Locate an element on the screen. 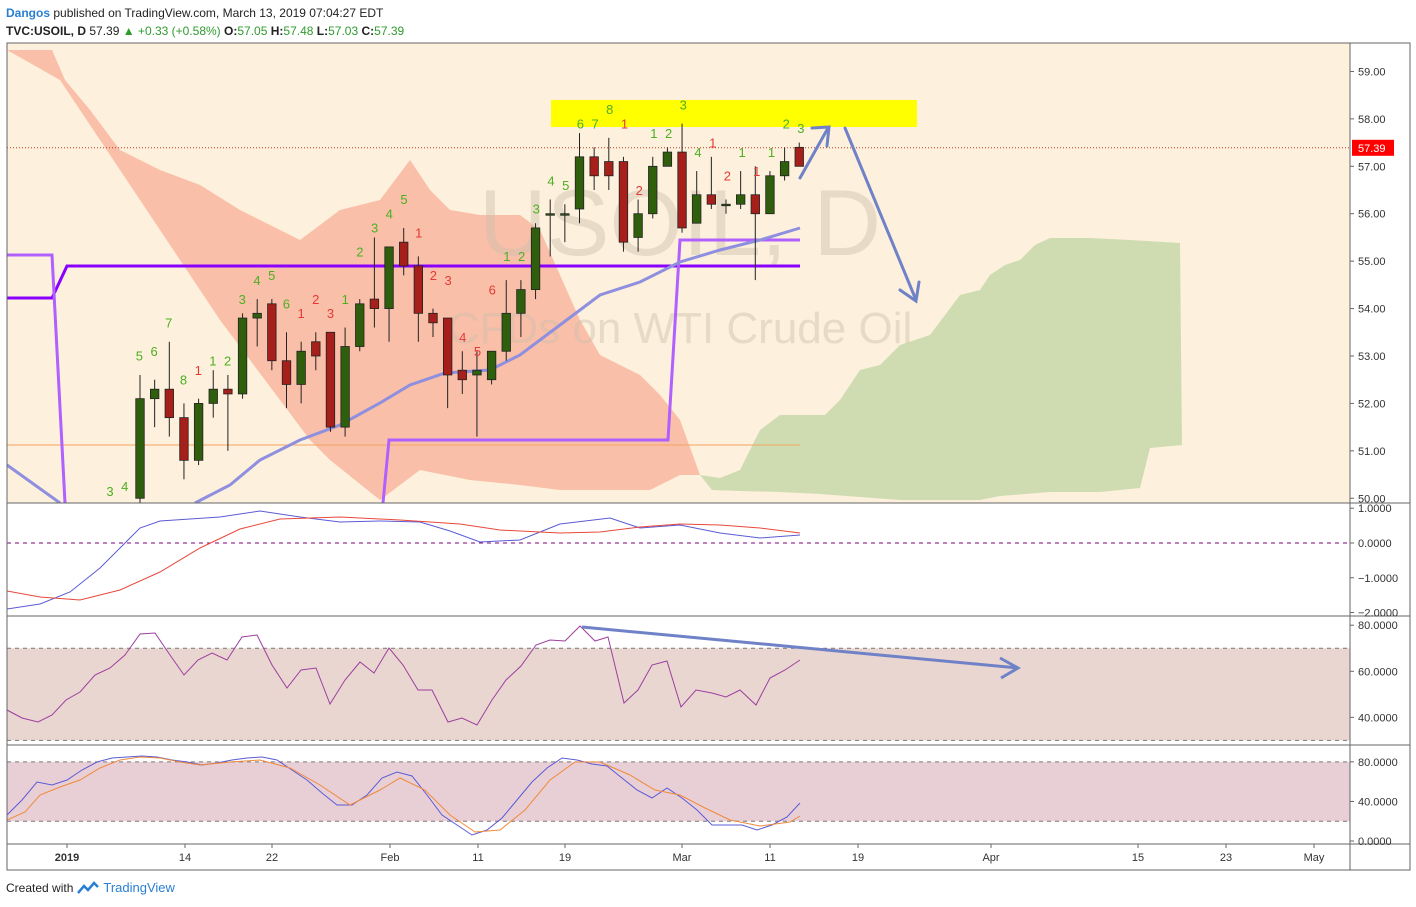 Image resolution: width=1416 pixels, height=907 pixels. time-tick-label: 19 is located at coordinates (858, 858).